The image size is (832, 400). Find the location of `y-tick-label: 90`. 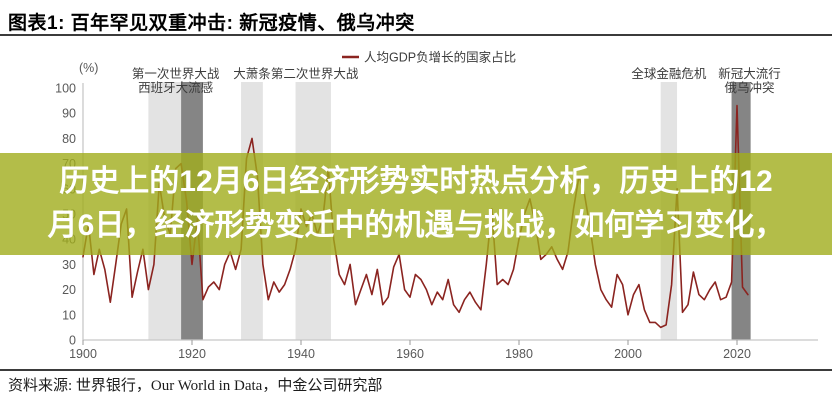

y-tick-label: 90 is located at coordinates (69, 114).